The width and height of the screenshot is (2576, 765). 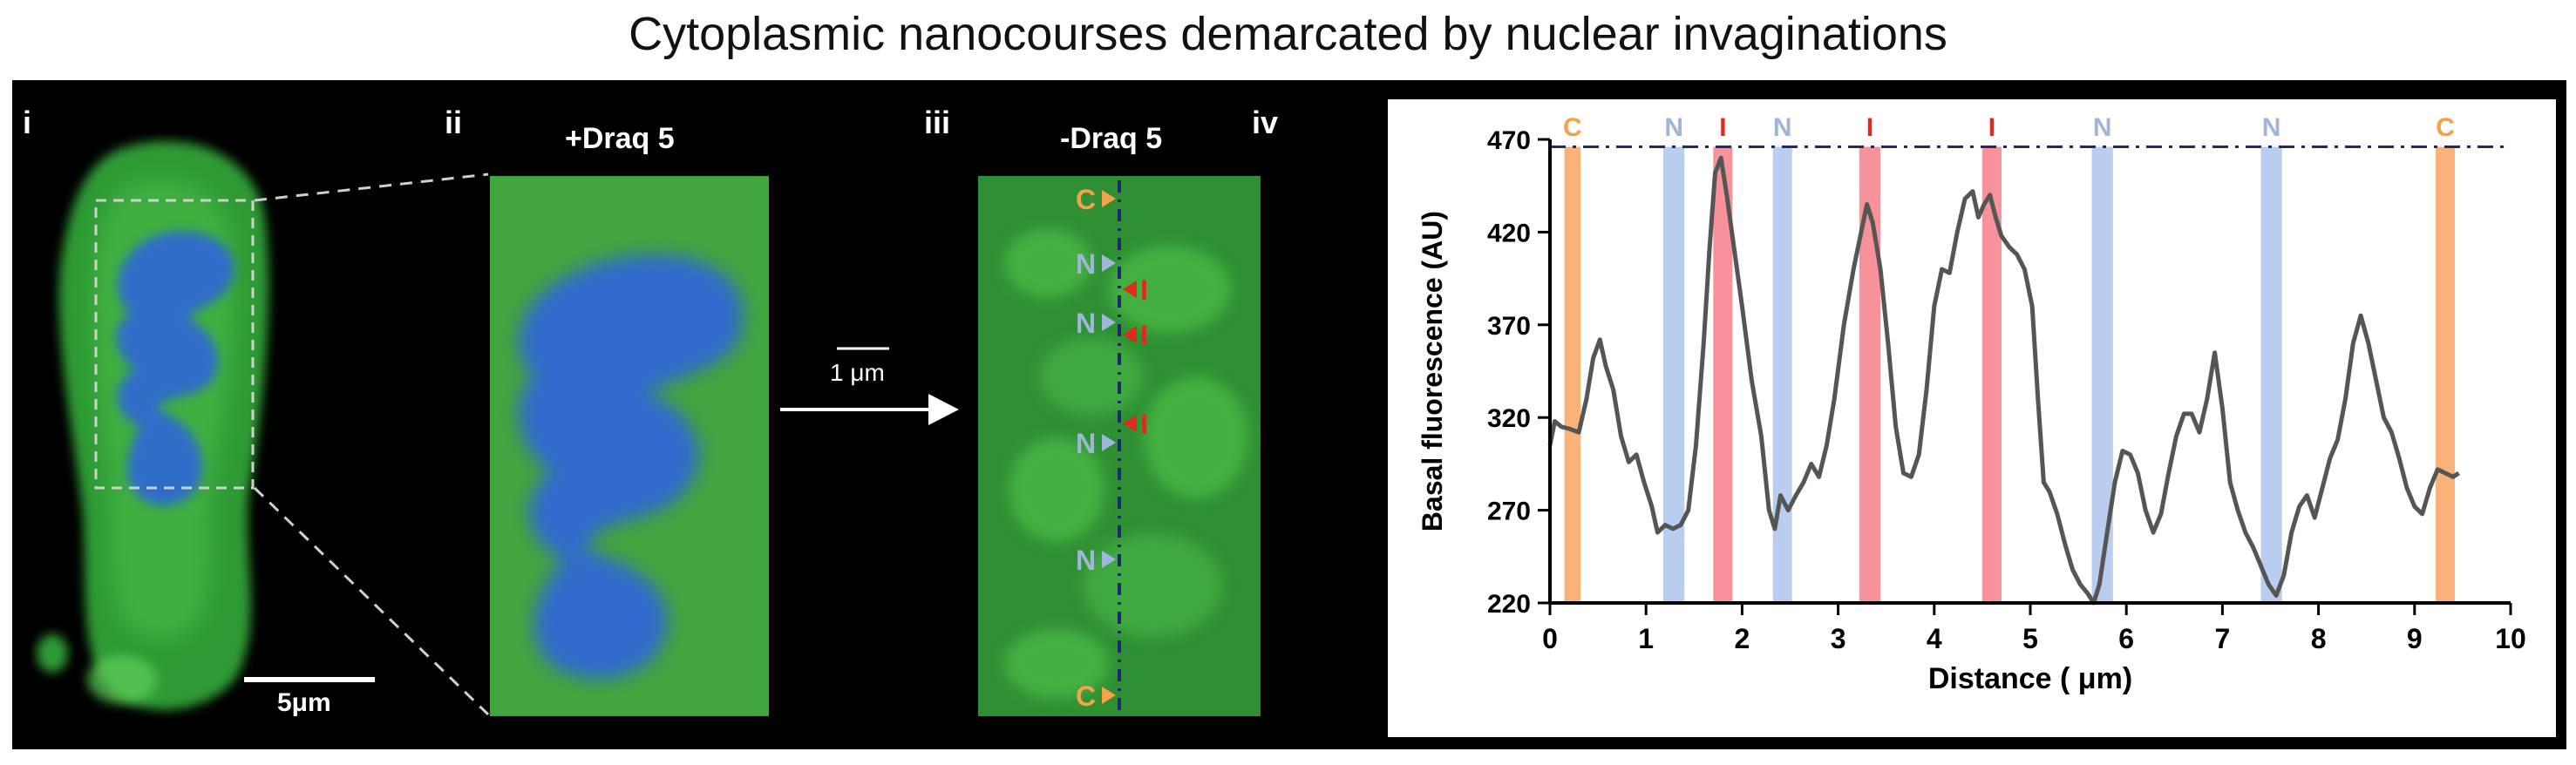 I want to click on zoom-region-box, so click(x=174, y=344).